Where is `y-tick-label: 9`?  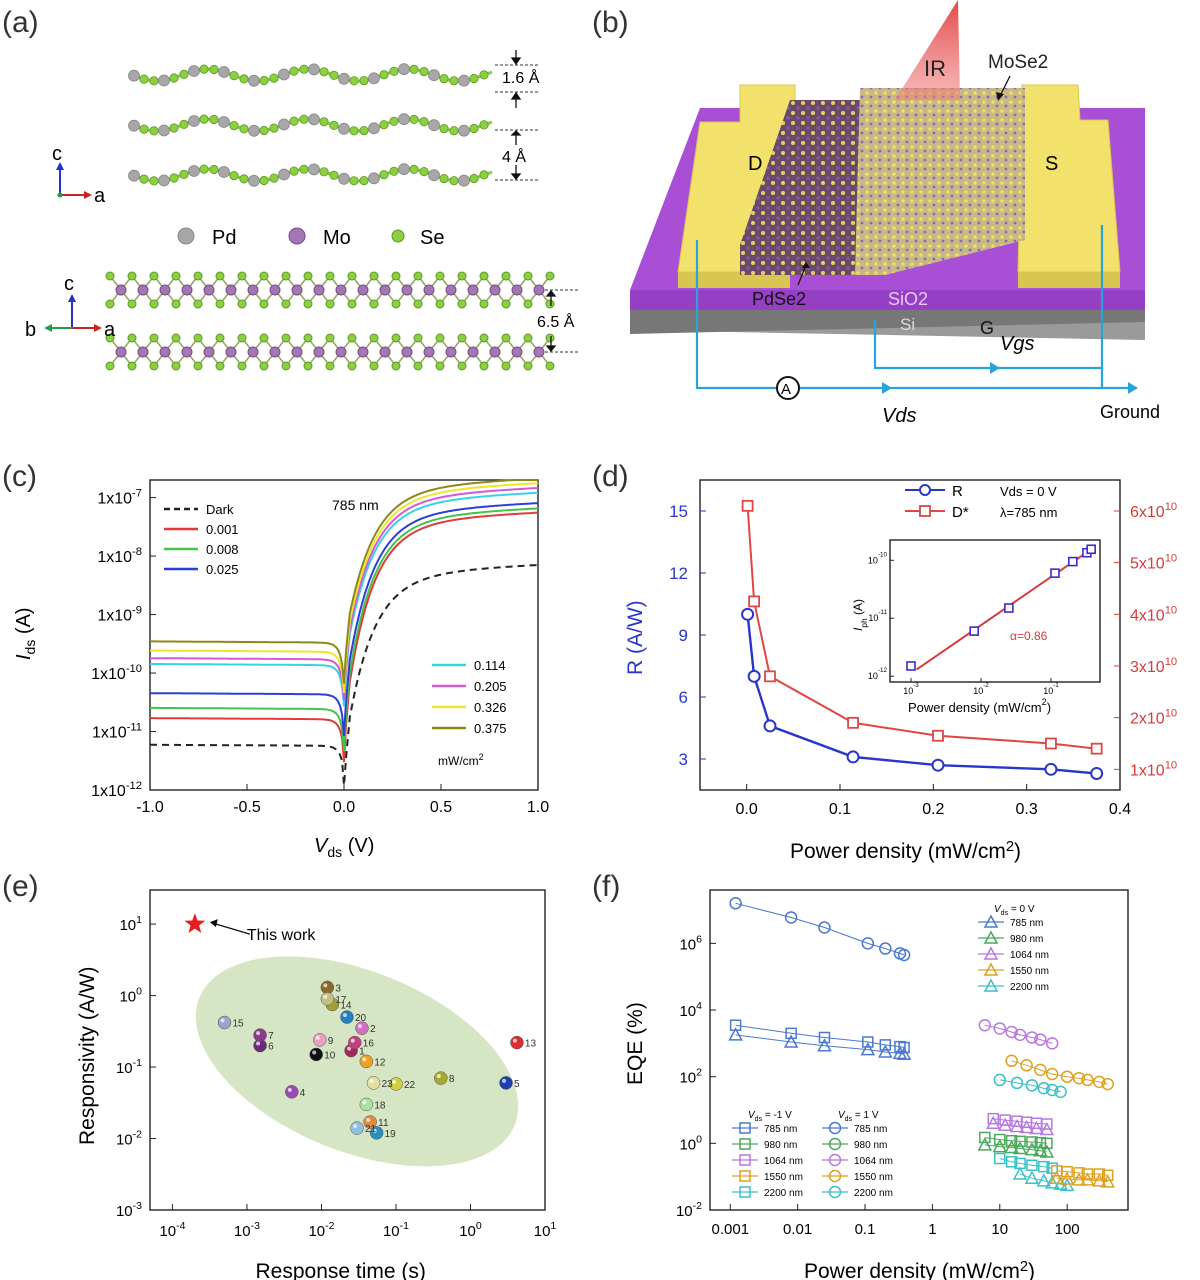
y-tick-label: 9 is located at coordinates (683, 635).